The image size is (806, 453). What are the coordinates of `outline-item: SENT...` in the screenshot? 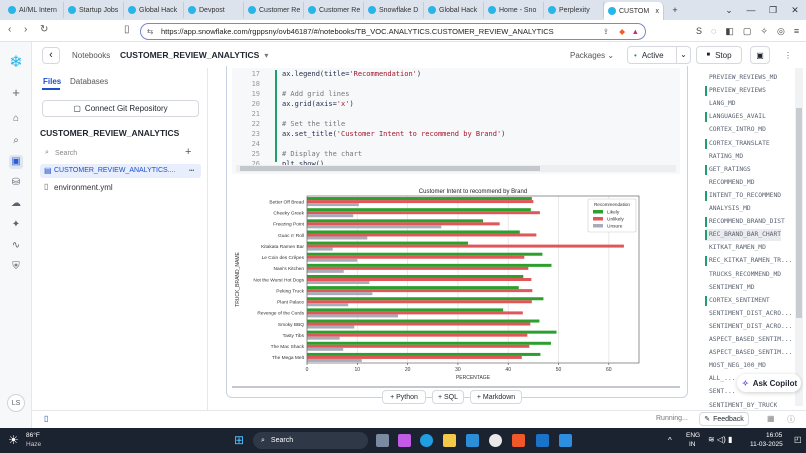 It's located at (720, 392).